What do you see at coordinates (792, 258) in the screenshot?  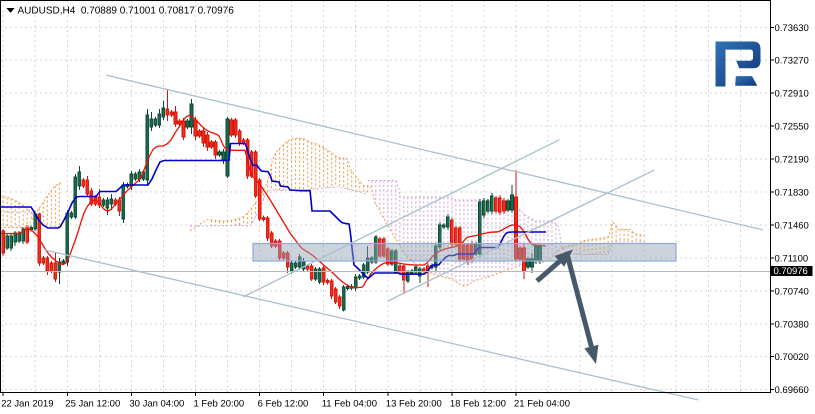 I see `svg-text: 0.71100` at bounding box center [792, 258].